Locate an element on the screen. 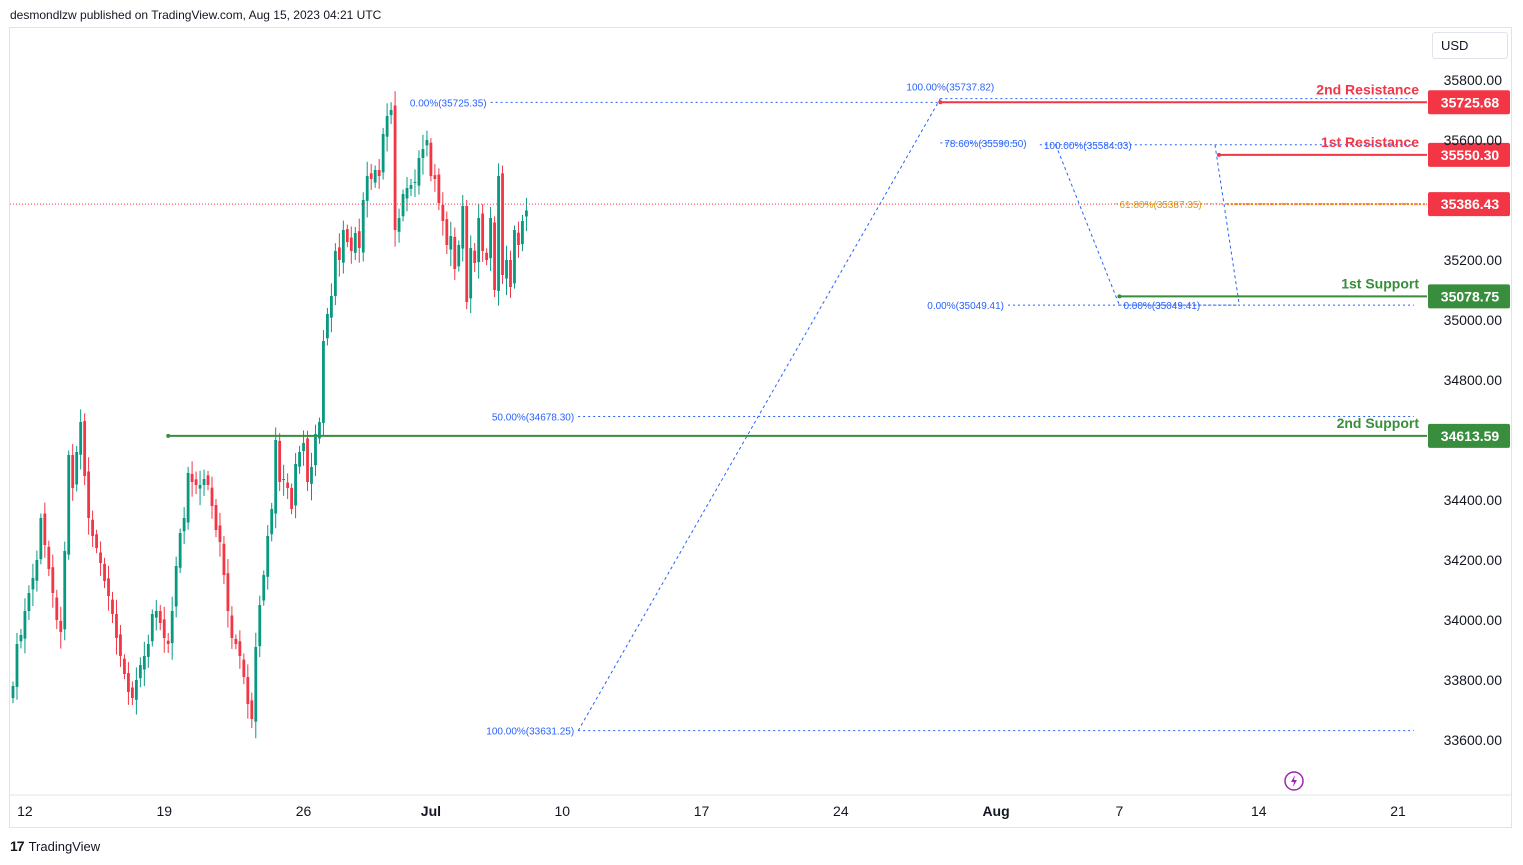  x-tick-label: 26 is located at coordinates (304, 811).